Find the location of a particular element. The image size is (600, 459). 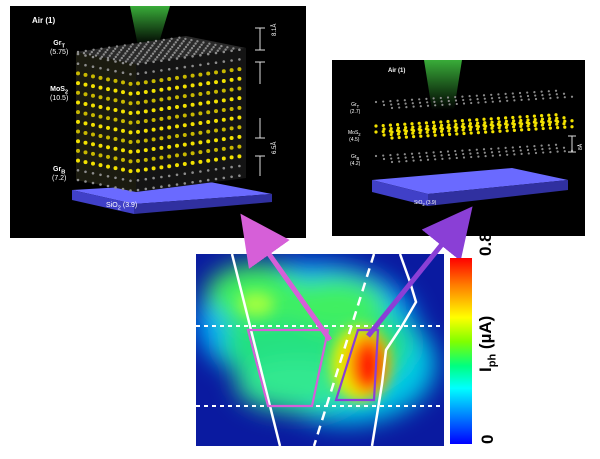

substrate-top is located at coordinates (470, 181).